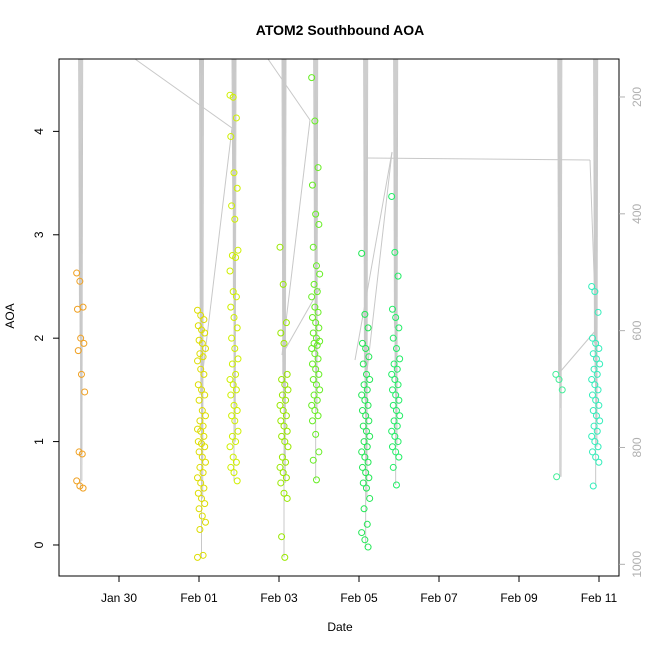 The width and height of the screenshot is (650, 650). What do you see at coordinates (637, 564) in the screenshot?
I see `y2-tick-label-4: 1000` at bounding box center [637, 564].